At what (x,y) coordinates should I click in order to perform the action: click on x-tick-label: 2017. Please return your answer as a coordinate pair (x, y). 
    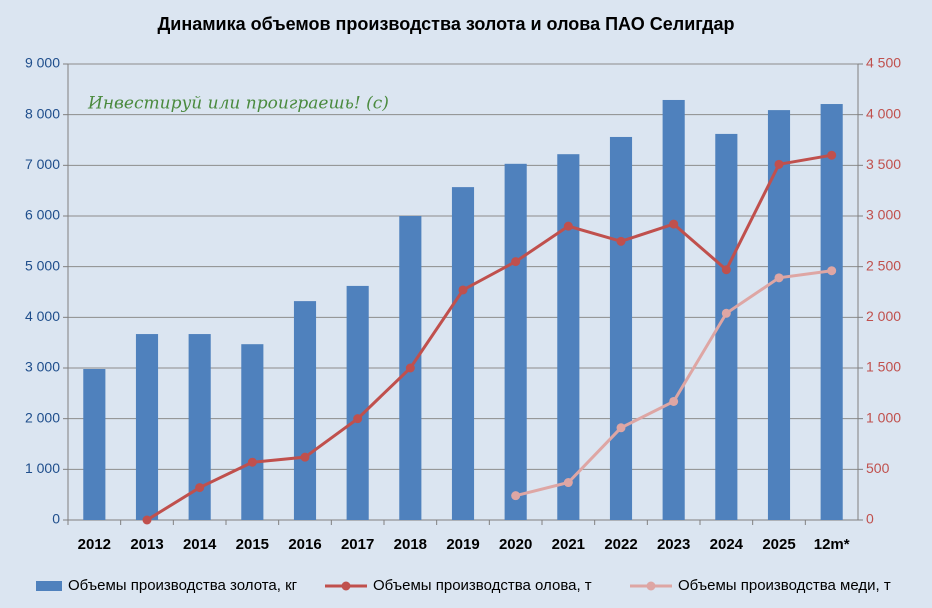
    Looking at the image, I should click on (357, 544).